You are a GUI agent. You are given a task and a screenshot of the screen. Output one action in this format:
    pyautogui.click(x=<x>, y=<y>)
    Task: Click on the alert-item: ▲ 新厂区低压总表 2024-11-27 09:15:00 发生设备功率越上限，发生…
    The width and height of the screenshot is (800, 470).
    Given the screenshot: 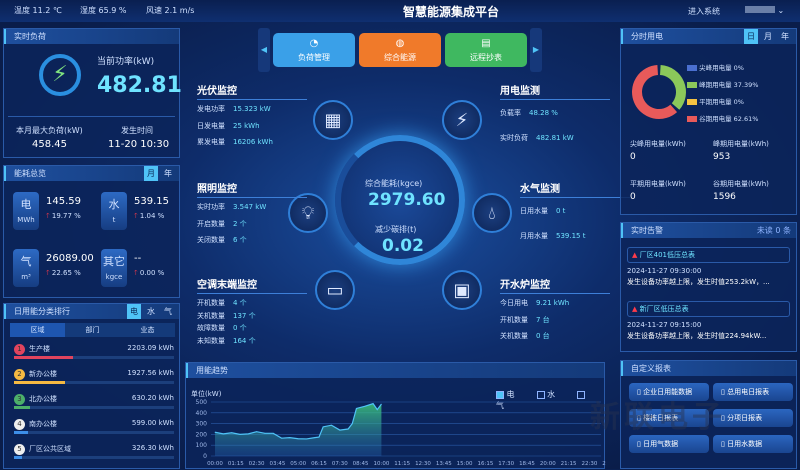 What is the action you would take?
    pyautogui.click(x=708, y=321)
    